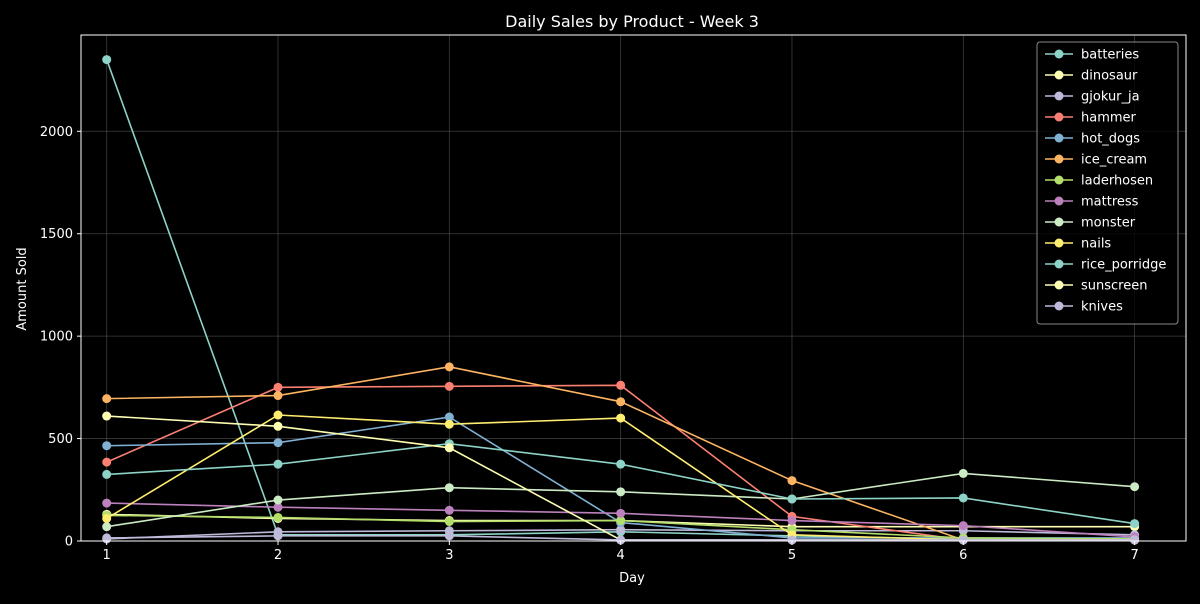 This screenshot has width=1200, height=604. I want to click on legend-label: hot_dogs, so click(1110, 139).